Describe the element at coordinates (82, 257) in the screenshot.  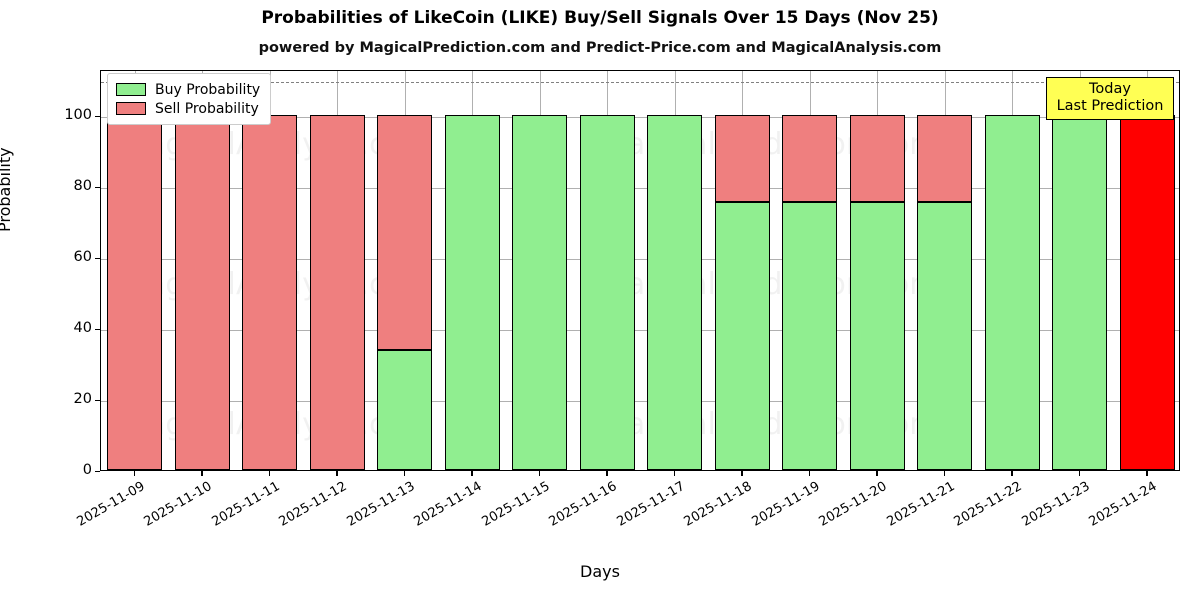
I see `y-tick-label: 60` at that location.